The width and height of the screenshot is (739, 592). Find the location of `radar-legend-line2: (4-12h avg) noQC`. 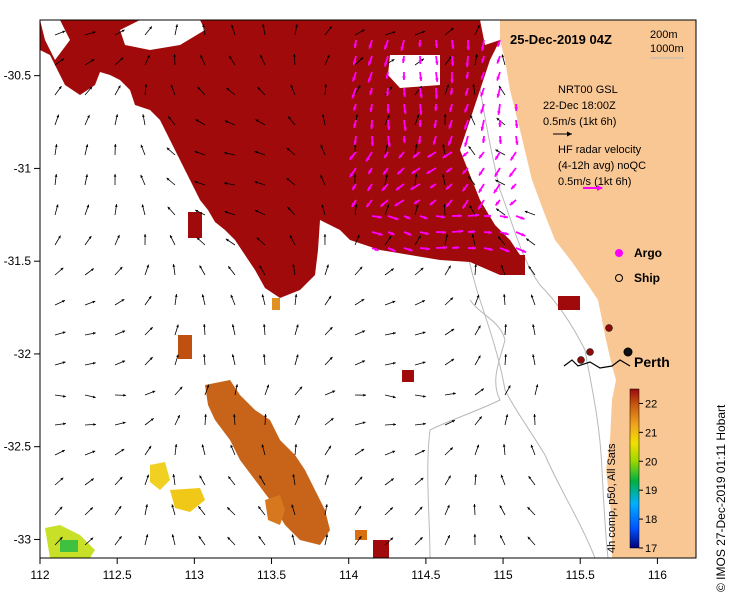

radar-legend-line2: (4-12h avg) noQC is located at coordinates (602, 166).